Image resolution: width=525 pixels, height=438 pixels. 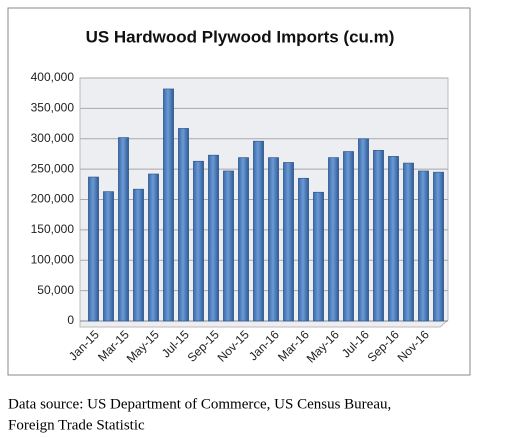 I want to click on y-tick-label: 400,000, so click(x=53, y=77).